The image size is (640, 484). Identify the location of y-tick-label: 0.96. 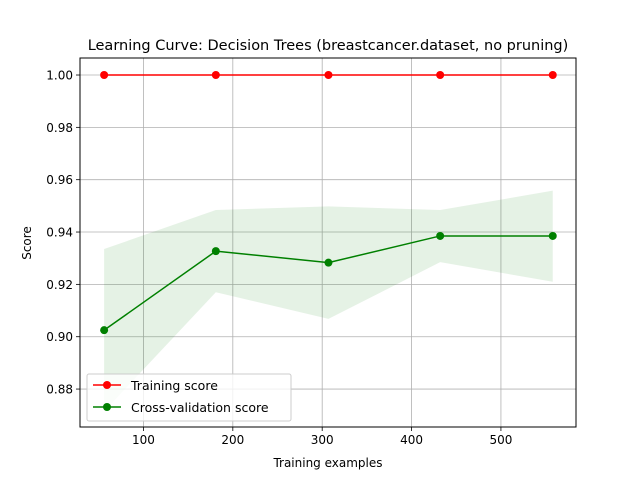
(59, 180).